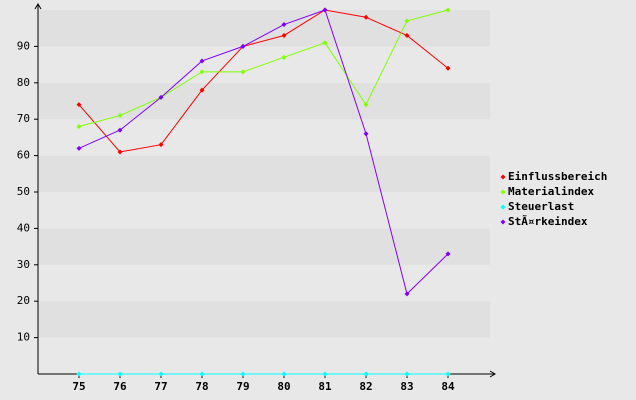  What do you see at coordinates (492, 374) in the screenshot?
I see `x-axis-arrow` at bounding box center [492, 374].